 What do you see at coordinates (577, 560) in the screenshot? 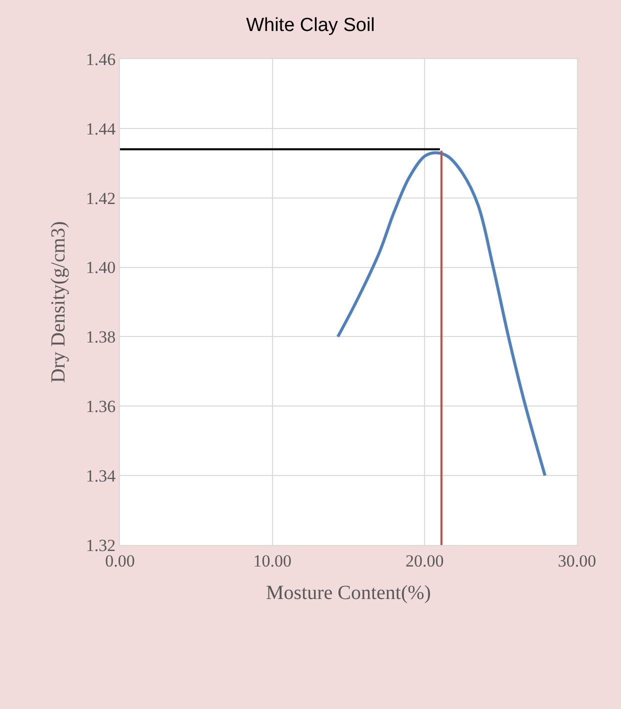
I see `x-tick-label: 30.00` at bounding box center [577, 560].